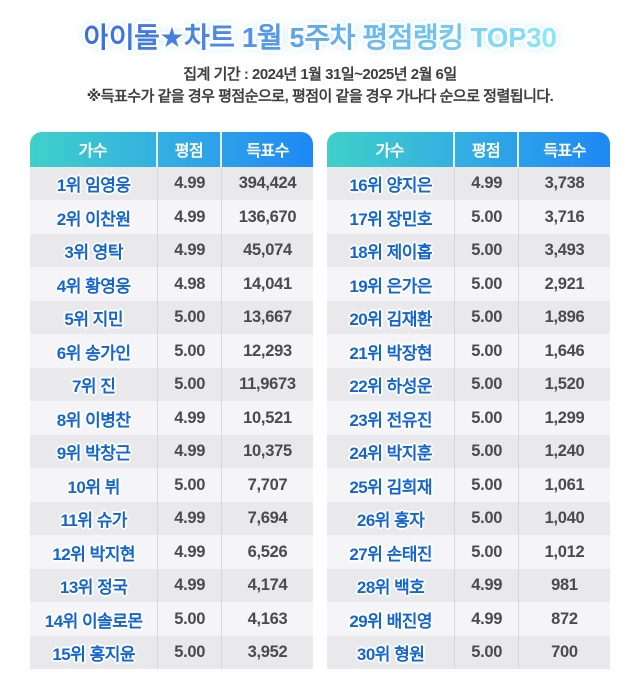 The height and width of the screenshot is (696, 640). What do you see at coordinates (564, 518) in the screenshot?
I see `votes-cell: 1,040` at bounding box center [564, 518].